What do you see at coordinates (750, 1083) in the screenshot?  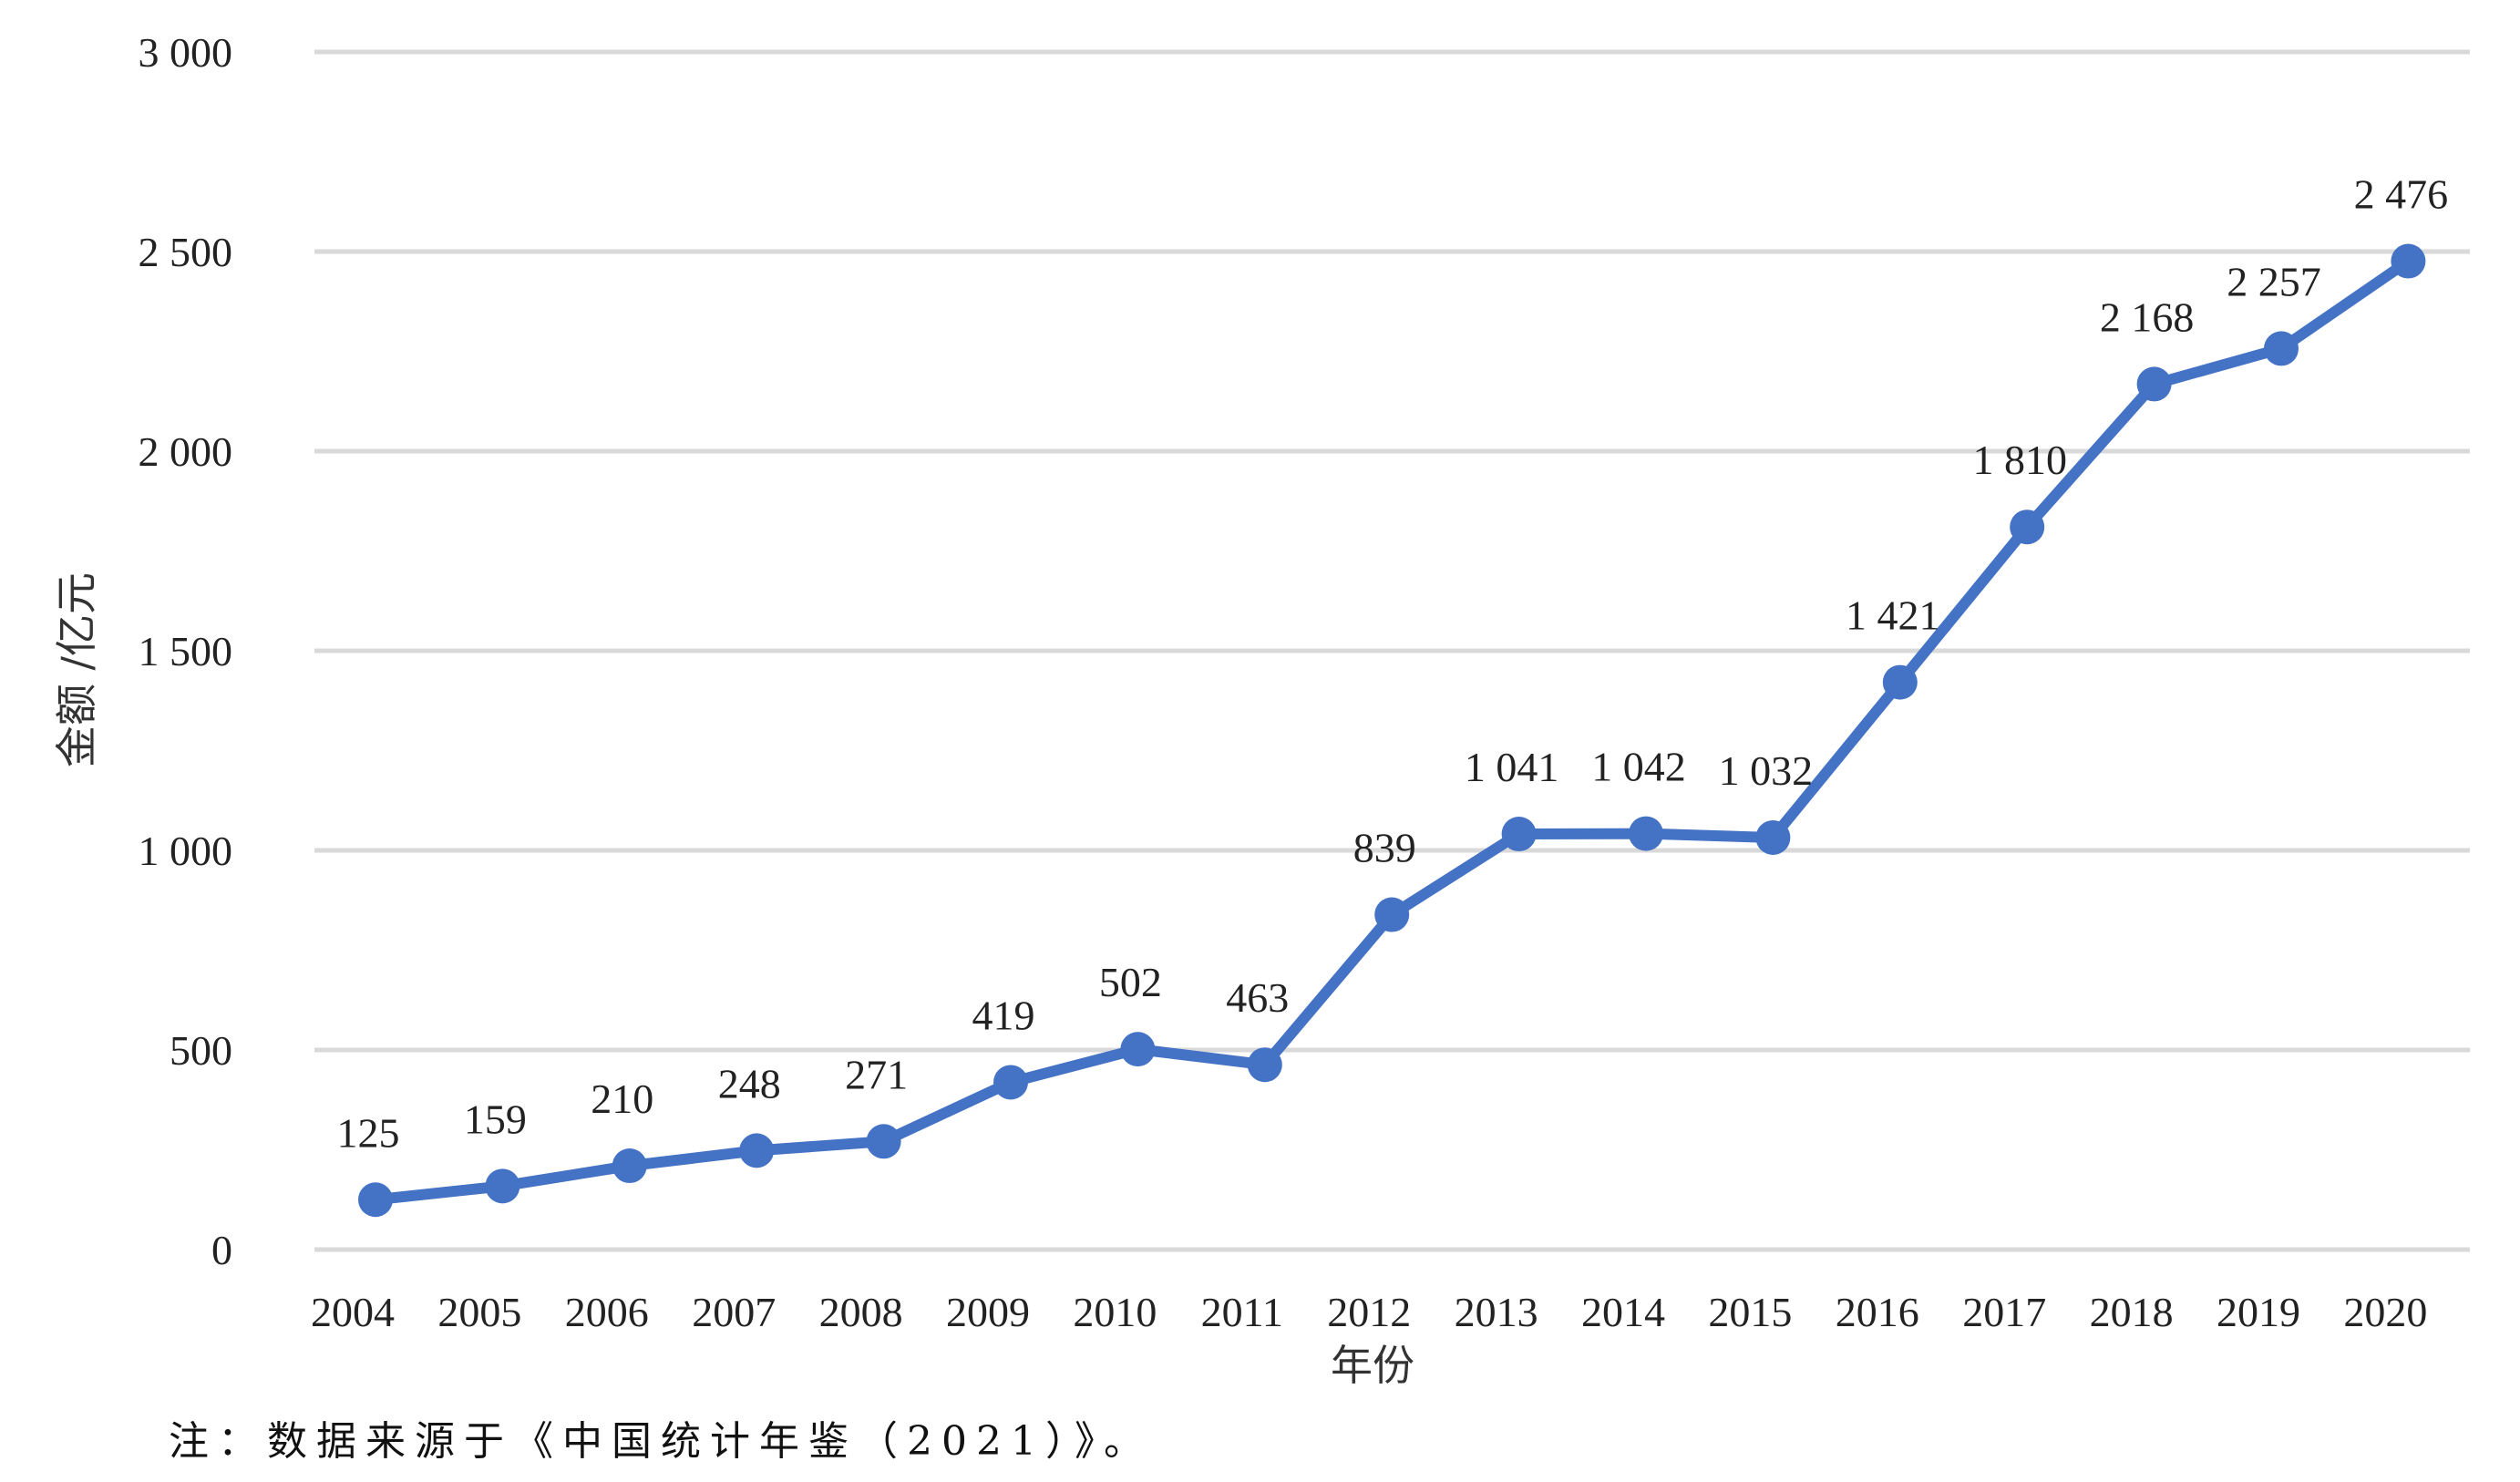 I see `data-label: 248` at bounding box center [750, 1083].